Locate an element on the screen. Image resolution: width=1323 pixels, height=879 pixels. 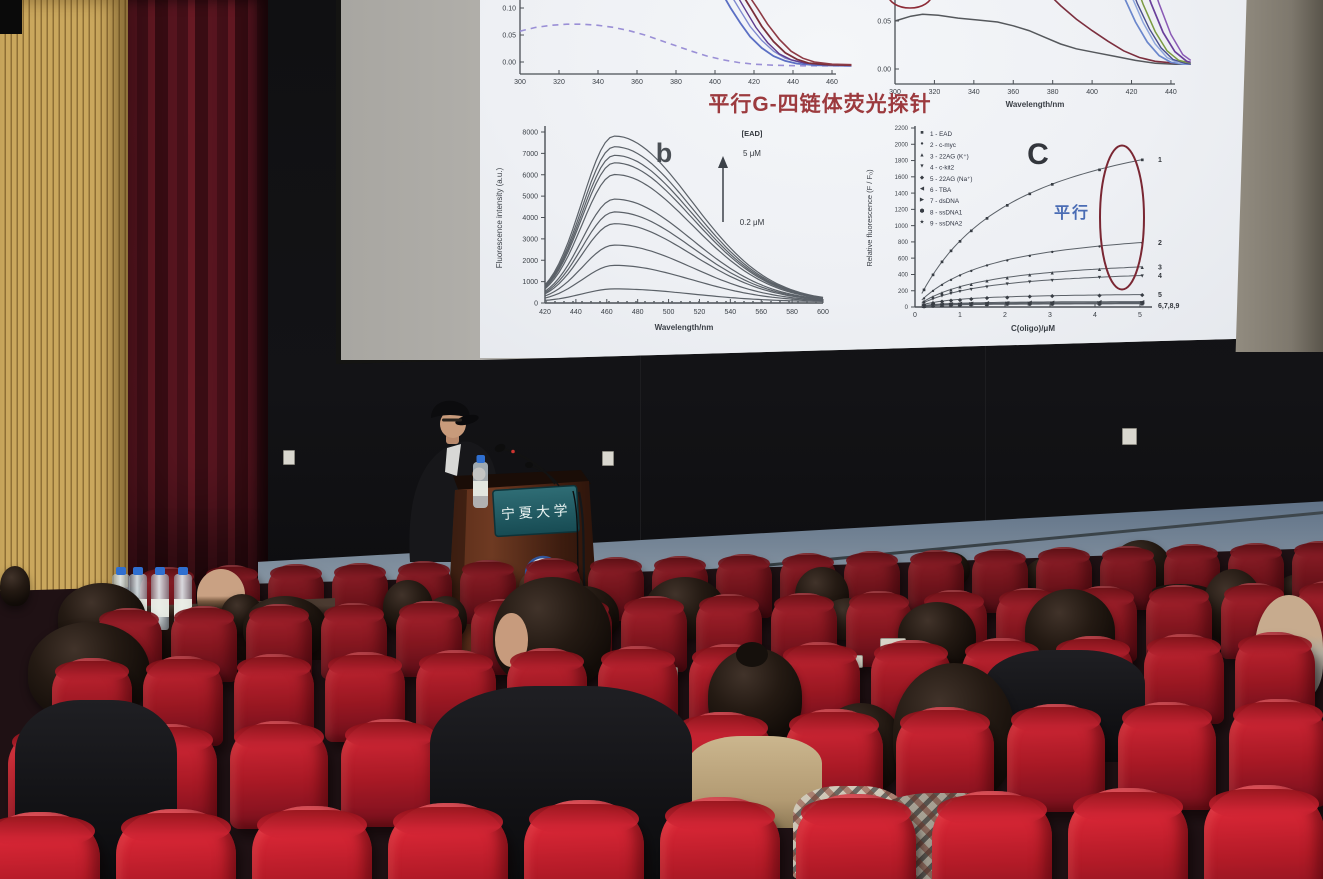
wall-switch-plate is located at coordinates (289, 457).